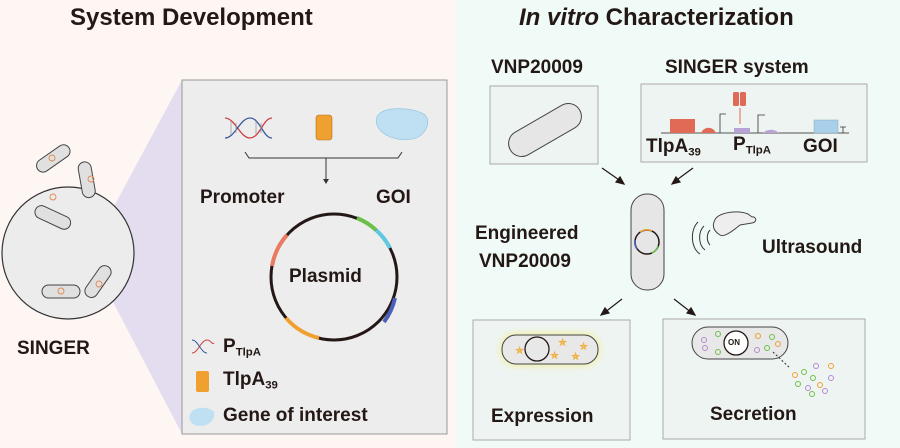 The image size is (900, 448). What do you see at coordinates (753, 414) in the screenshot?
I see `secretion-label: Secretion` at bounding box center [753, 414].